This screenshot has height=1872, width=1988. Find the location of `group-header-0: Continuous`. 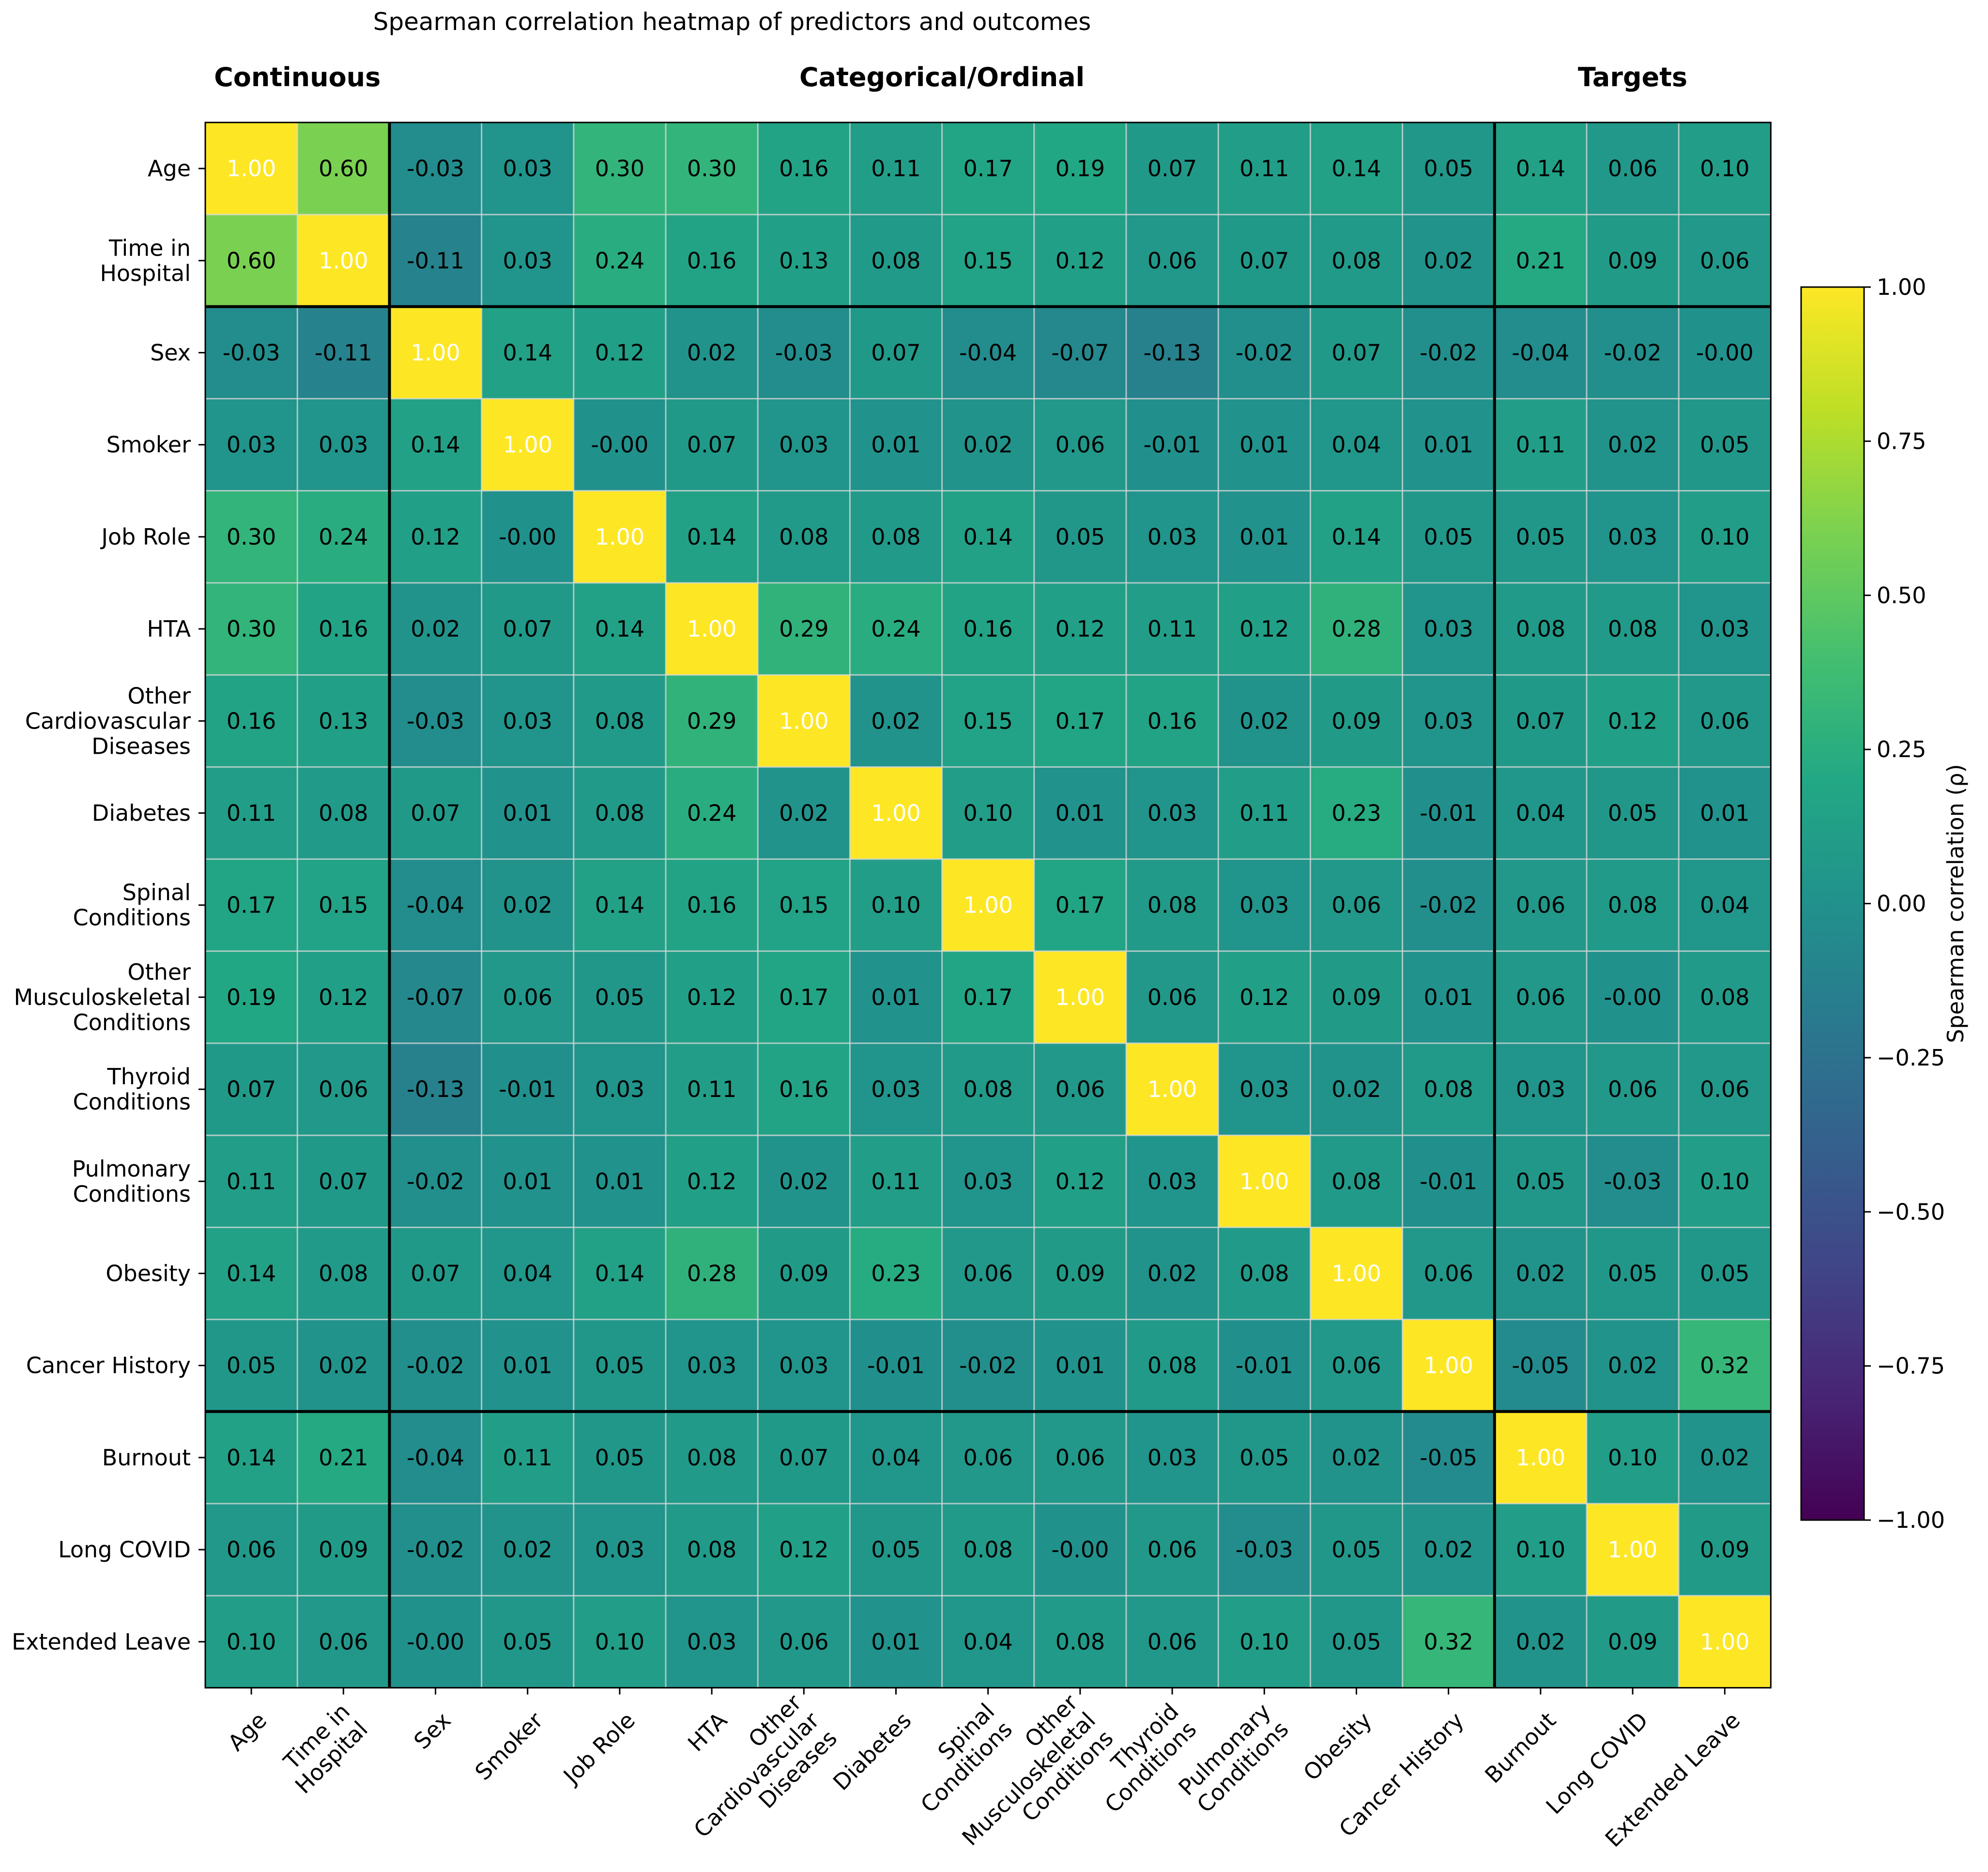

group-header-0: Continuous is located at coordinates (297, 77).